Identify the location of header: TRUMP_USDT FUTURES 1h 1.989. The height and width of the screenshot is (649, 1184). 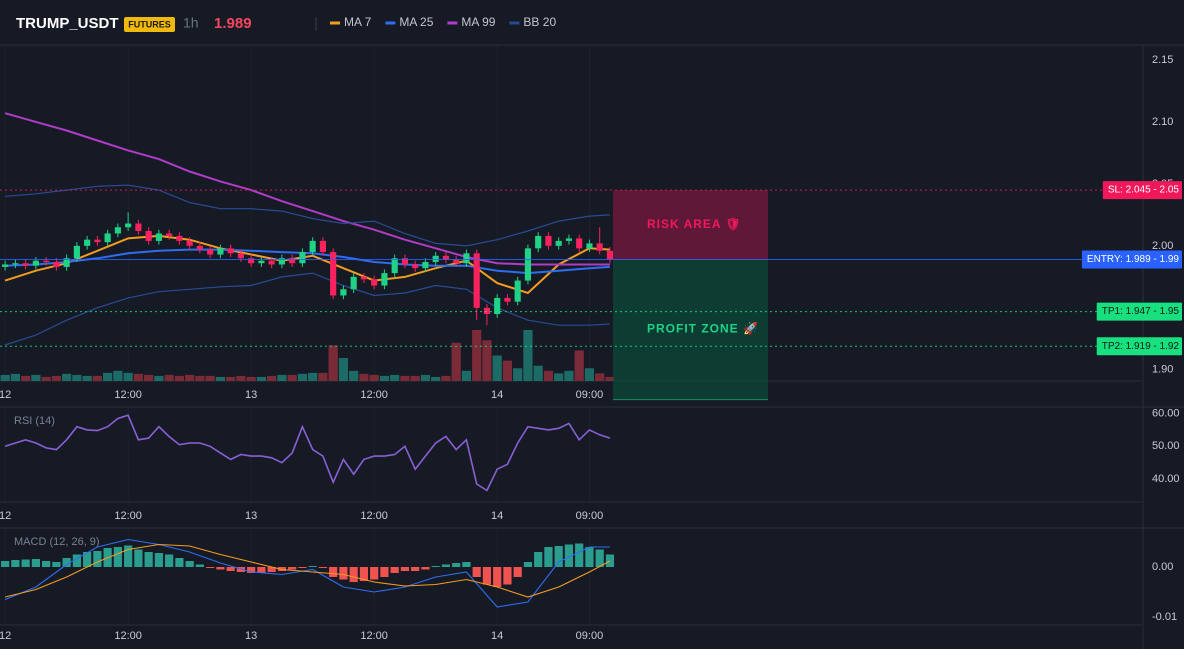
(166, 23).